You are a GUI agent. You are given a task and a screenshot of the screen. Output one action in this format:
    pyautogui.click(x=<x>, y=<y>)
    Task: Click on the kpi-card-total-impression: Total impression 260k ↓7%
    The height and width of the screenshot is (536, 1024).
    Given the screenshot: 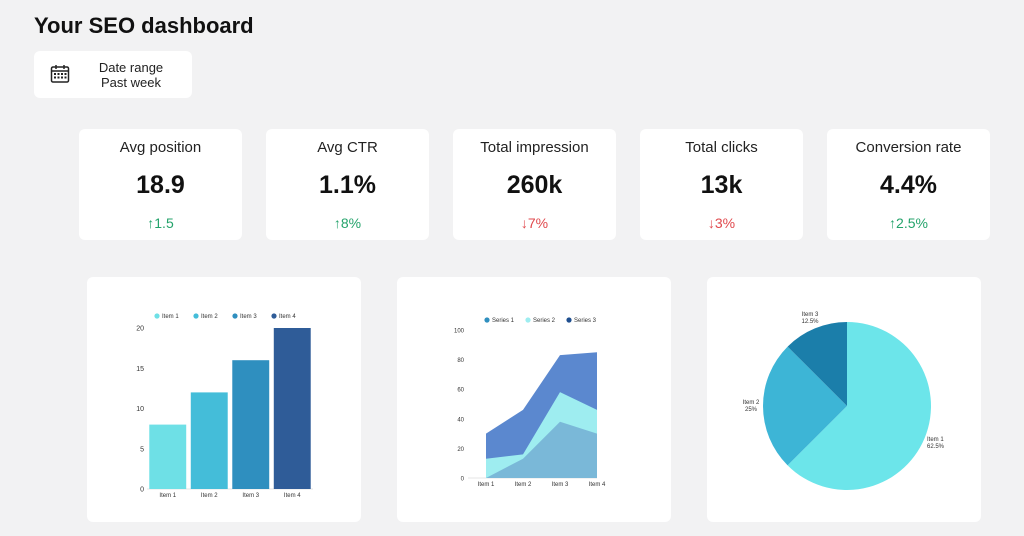 What is the action you would take?
    pyautogui.click(x=534, y=184)
    